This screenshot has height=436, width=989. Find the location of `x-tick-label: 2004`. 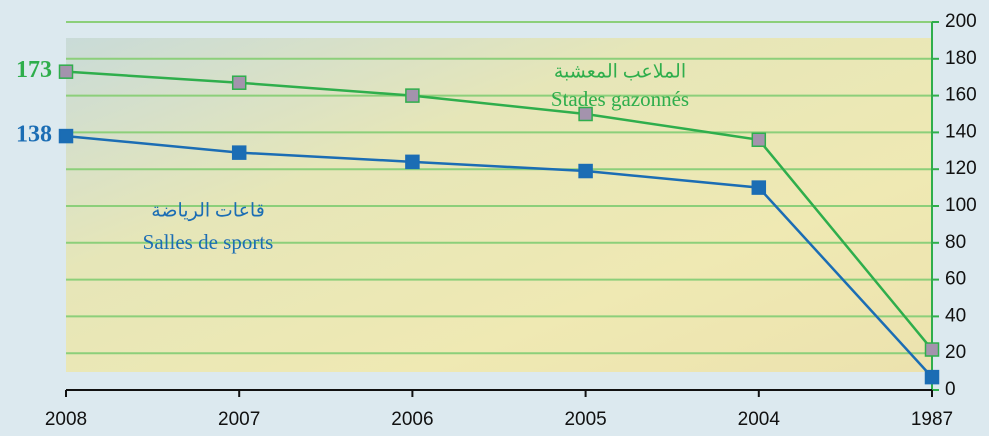

x-tick-label: 2004 is located at coordinates (759, 419).